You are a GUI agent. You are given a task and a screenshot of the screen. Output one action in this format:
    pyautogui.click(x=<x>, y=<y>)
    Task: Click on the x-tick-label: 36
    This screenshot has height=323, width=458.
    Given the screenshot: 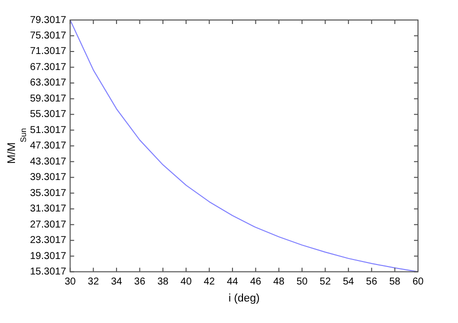 What is the action you would take?
    pyautogui.click(x=140, y=282)
    